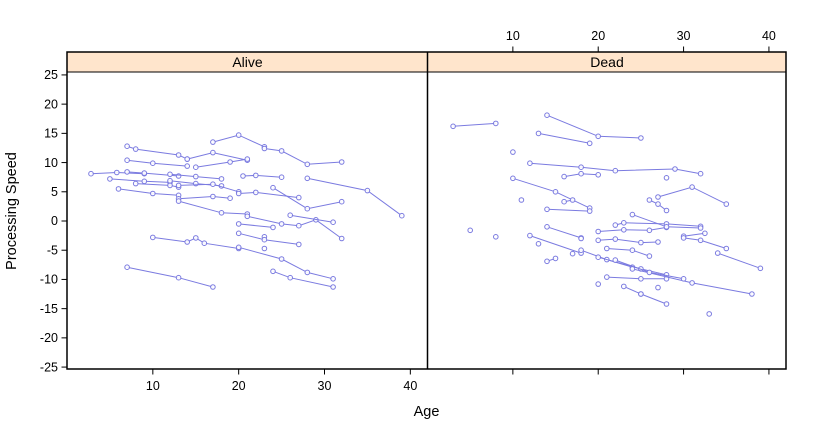  I want to click on x-axis-tick-label: 30, so click(684, 36).